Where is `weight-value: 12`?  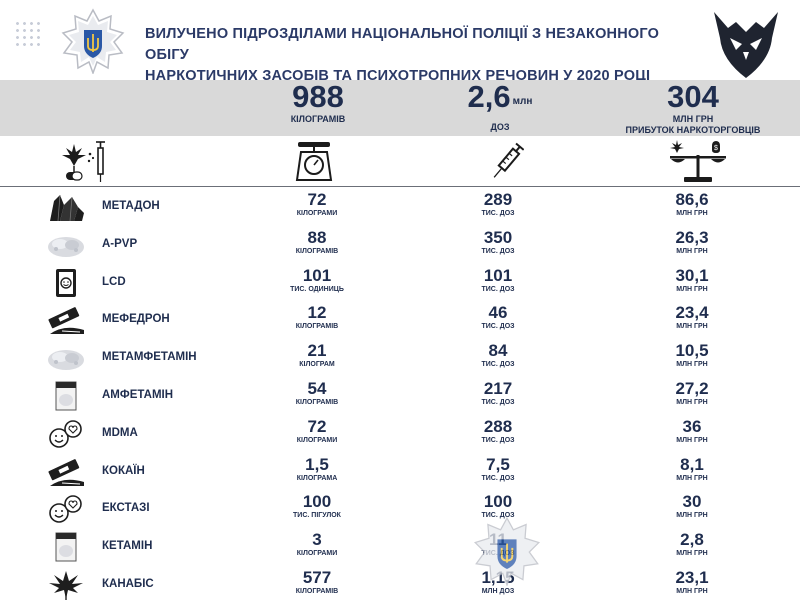
weight-value: 12 is located at coordinates (317, 313).